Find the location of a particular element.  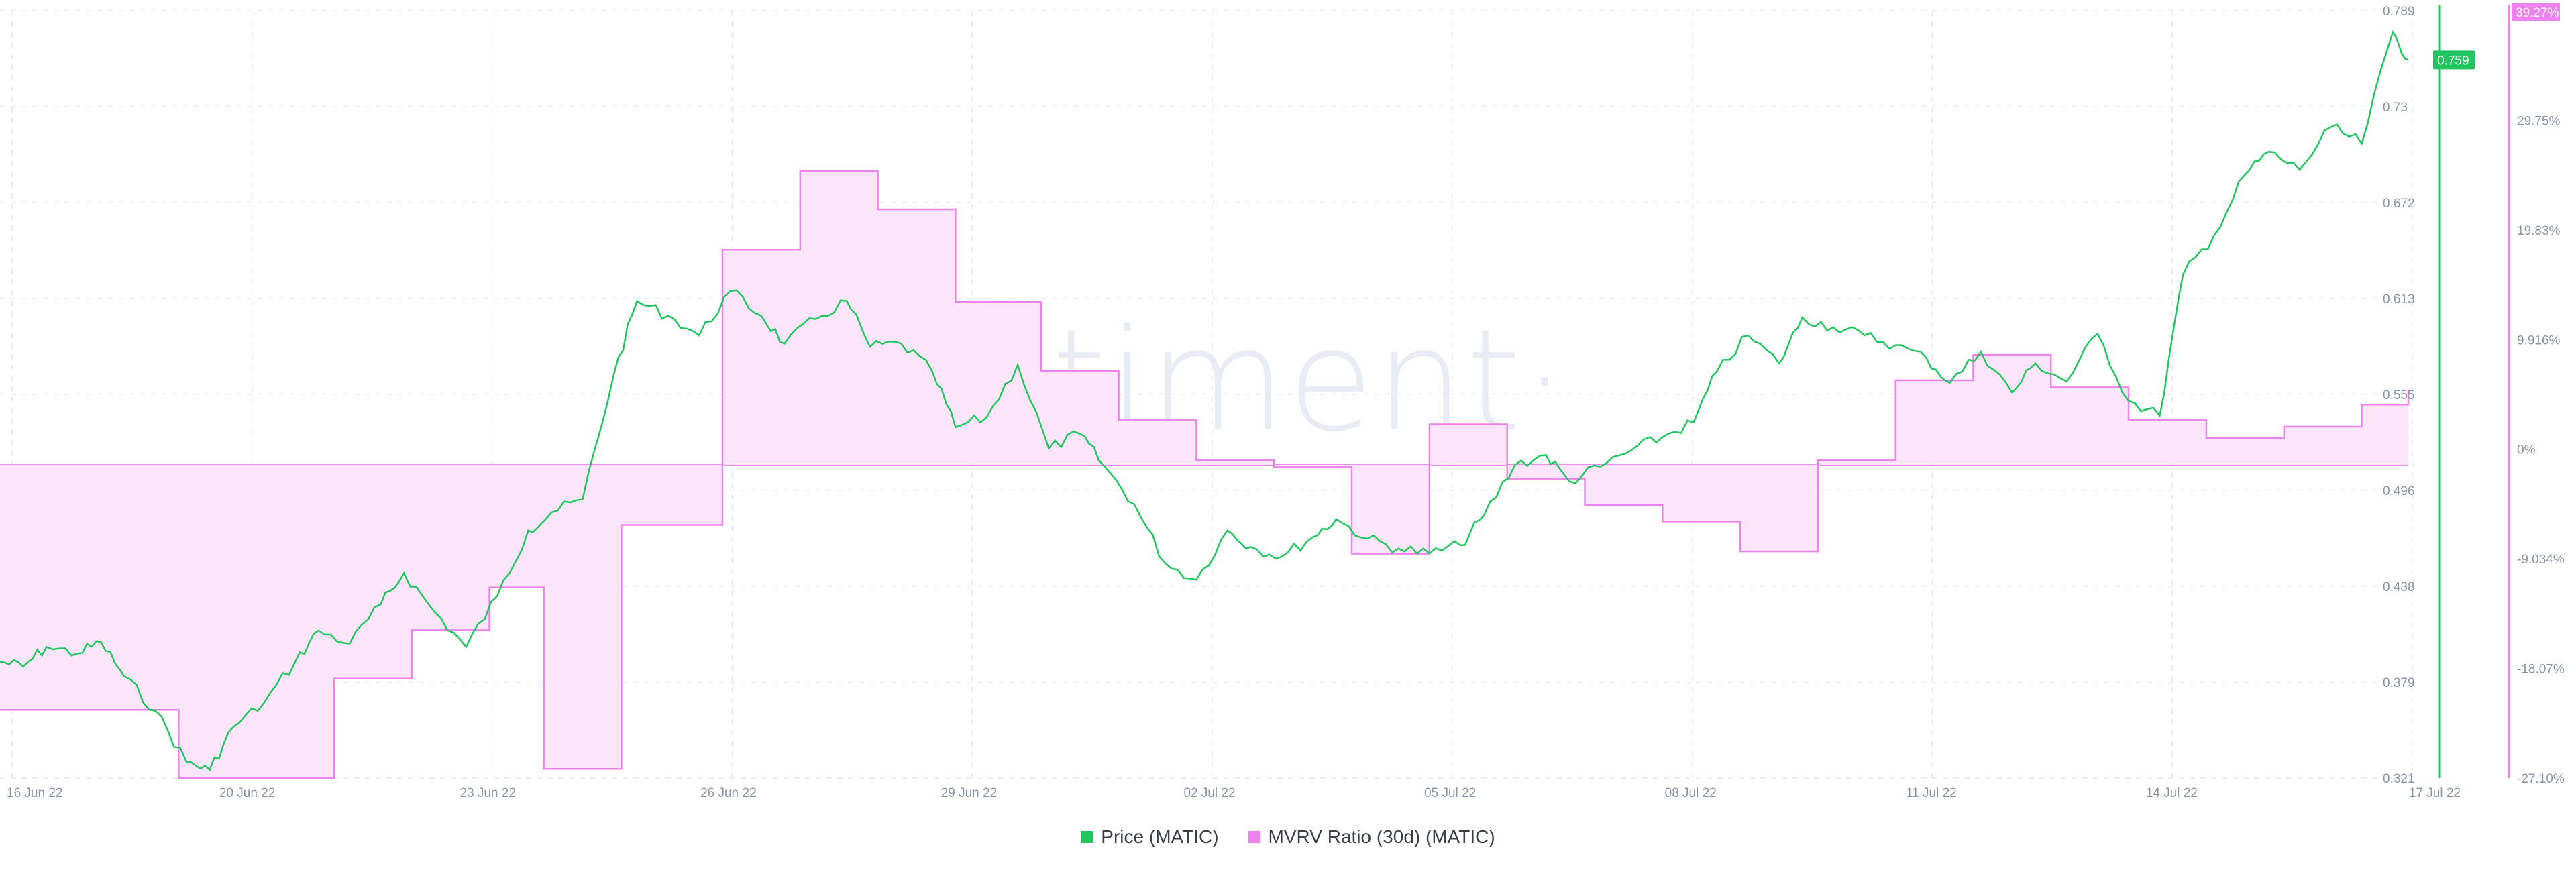

x-tick-label: 05 Jul 22 is located at coordinates (1450, 793).